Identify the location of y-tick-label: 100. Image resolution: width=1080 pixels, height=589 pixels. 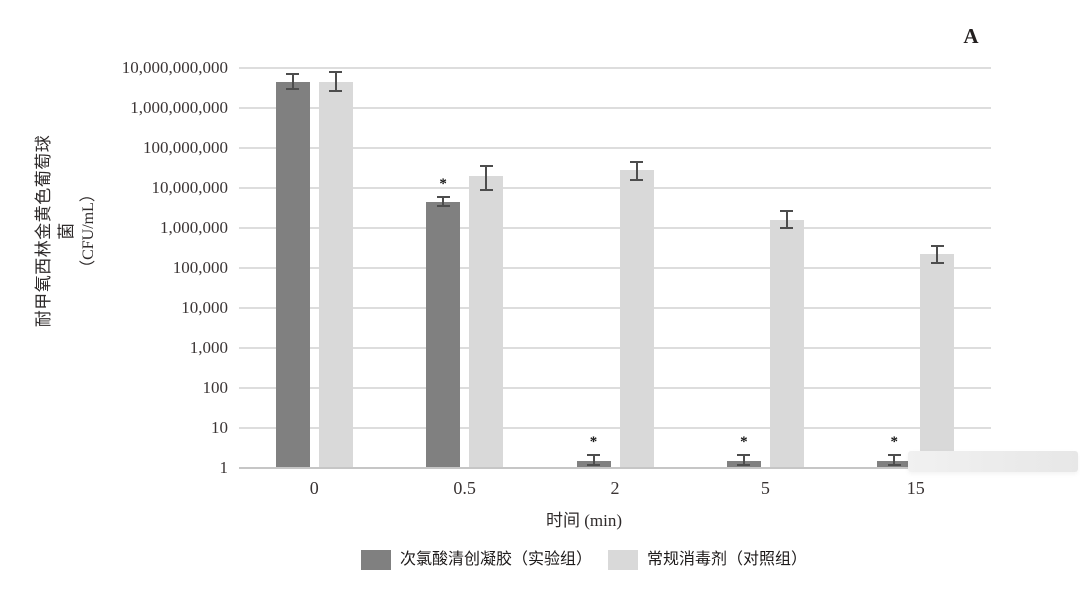
(215, 387).